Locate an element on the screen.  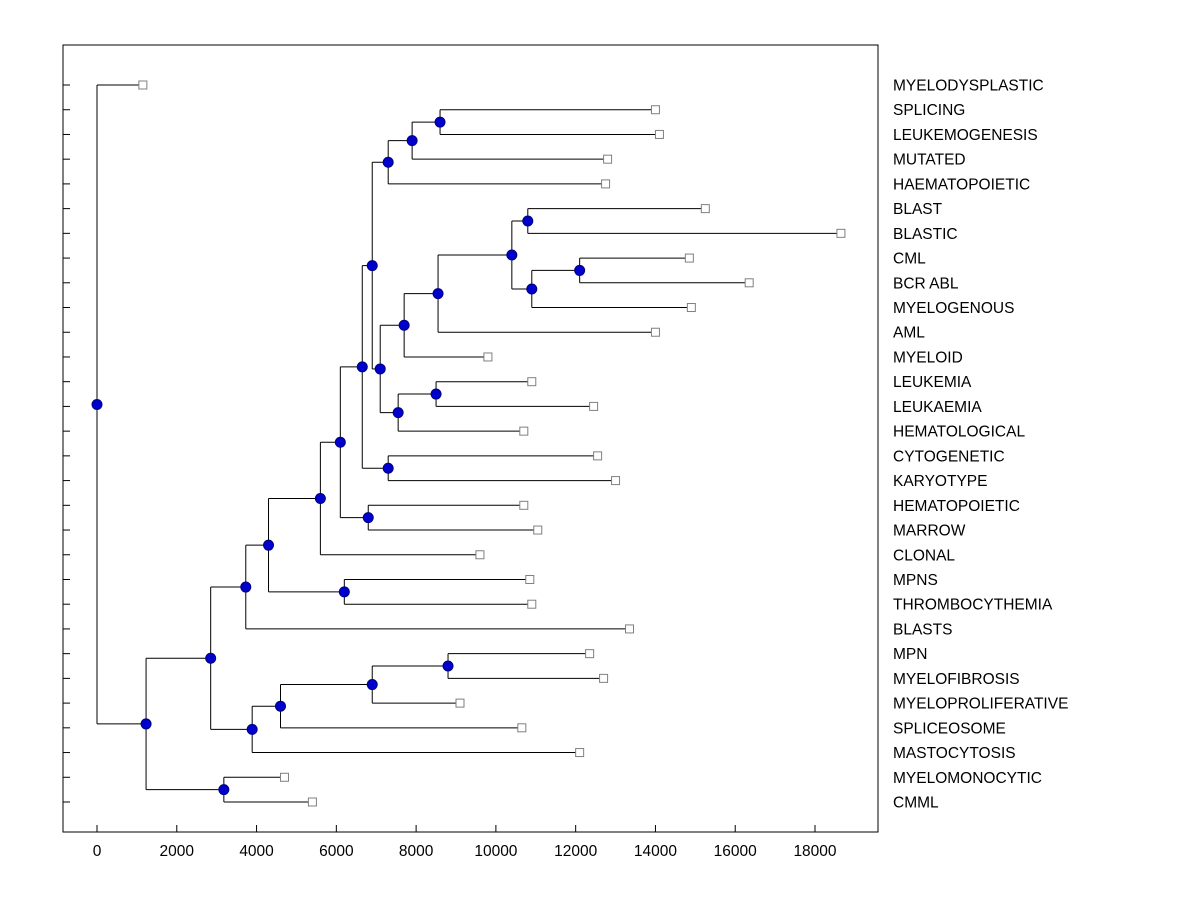
leaf-label: KARYOTYPE is located at coordinates (940, 481).